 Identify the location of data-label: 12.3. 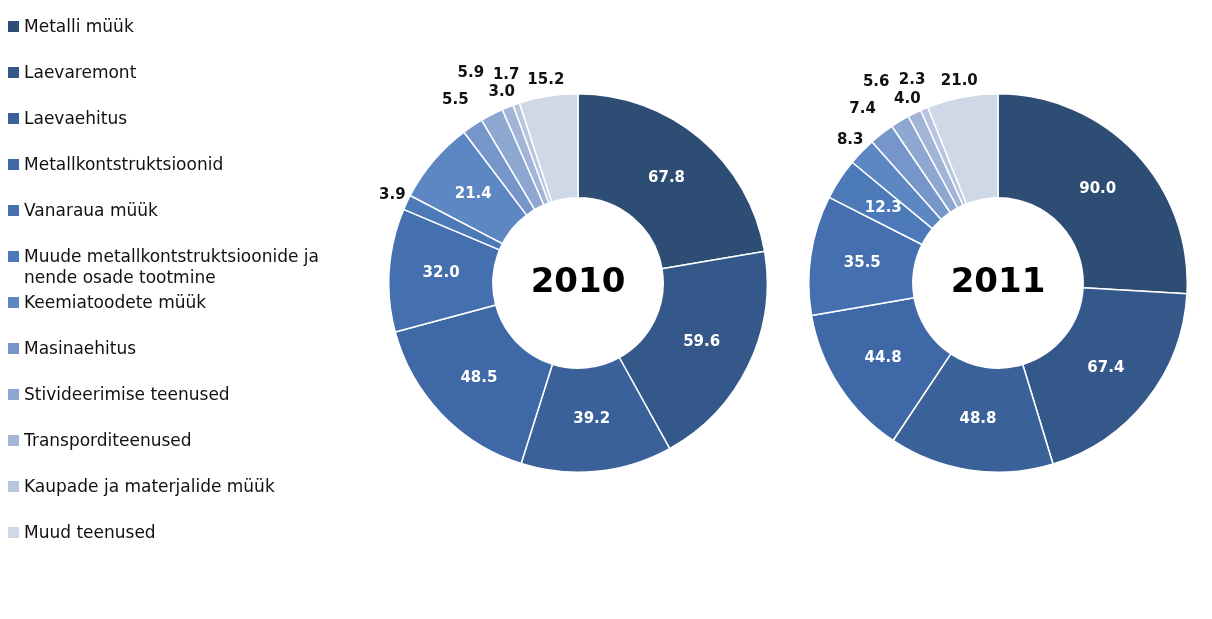
(883, 206).